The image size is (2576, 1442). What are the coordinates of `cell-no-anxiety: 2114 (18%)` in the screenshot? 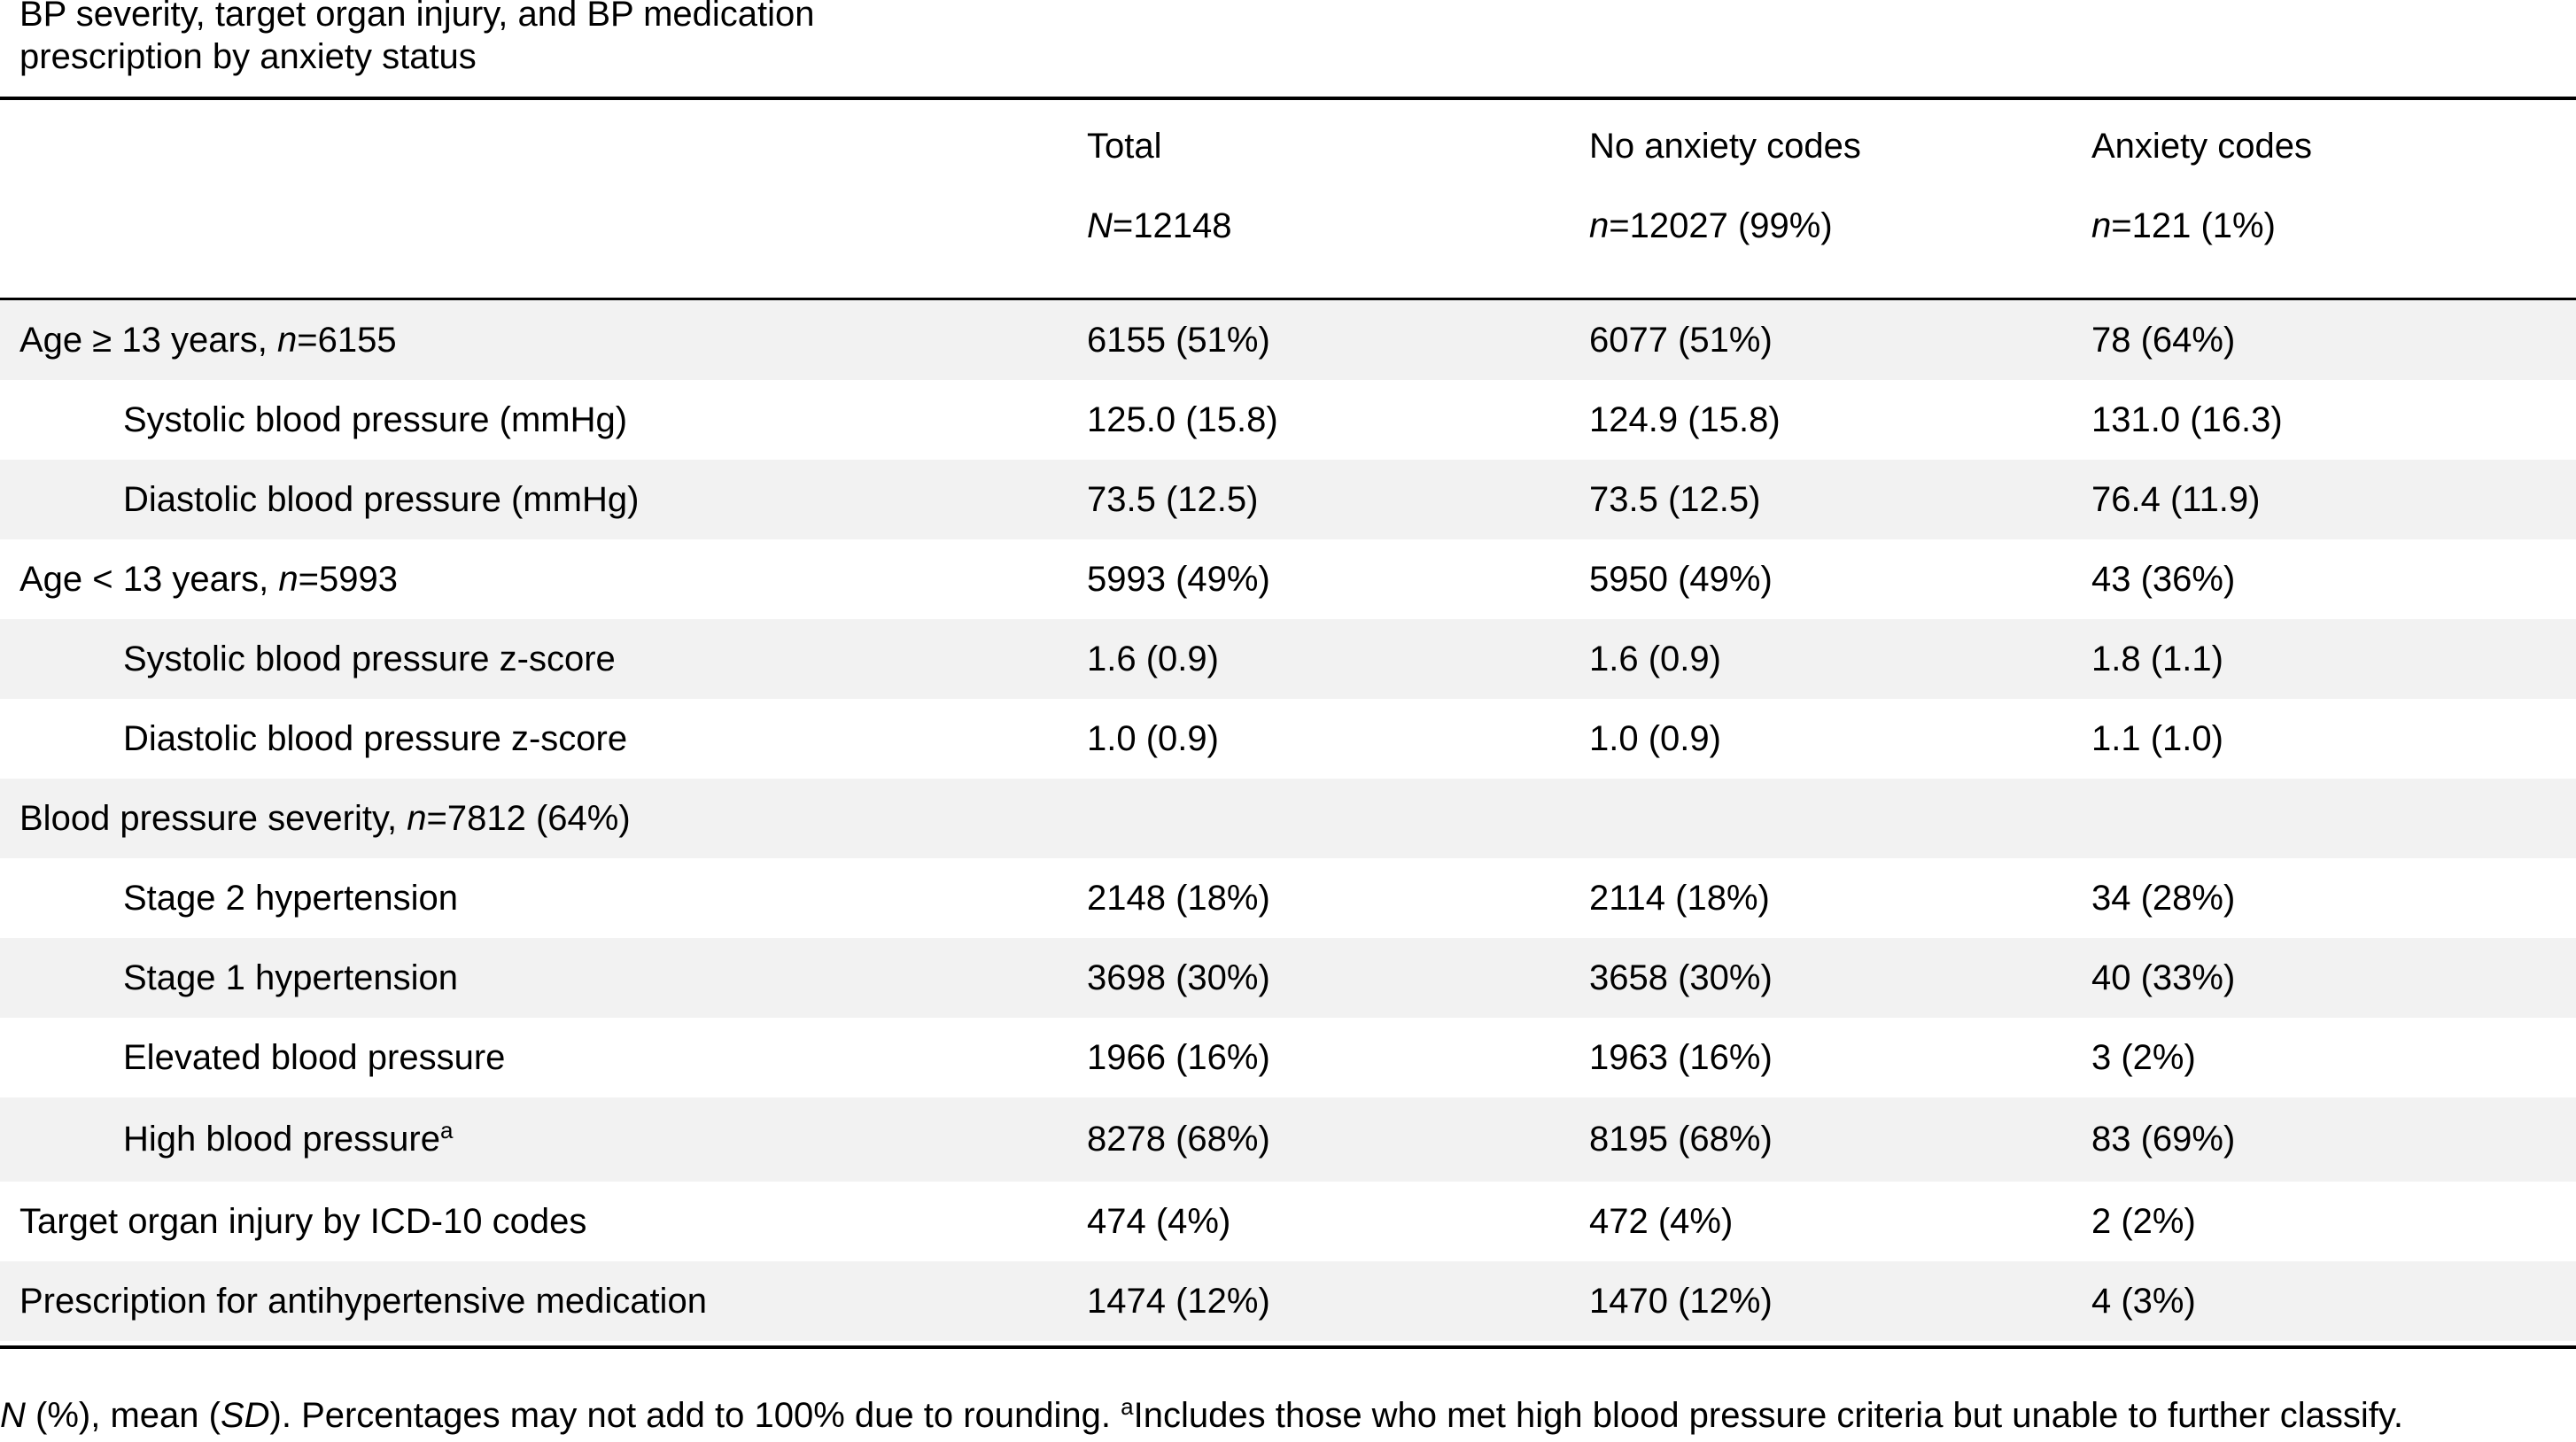 It's located at (1679, 898).